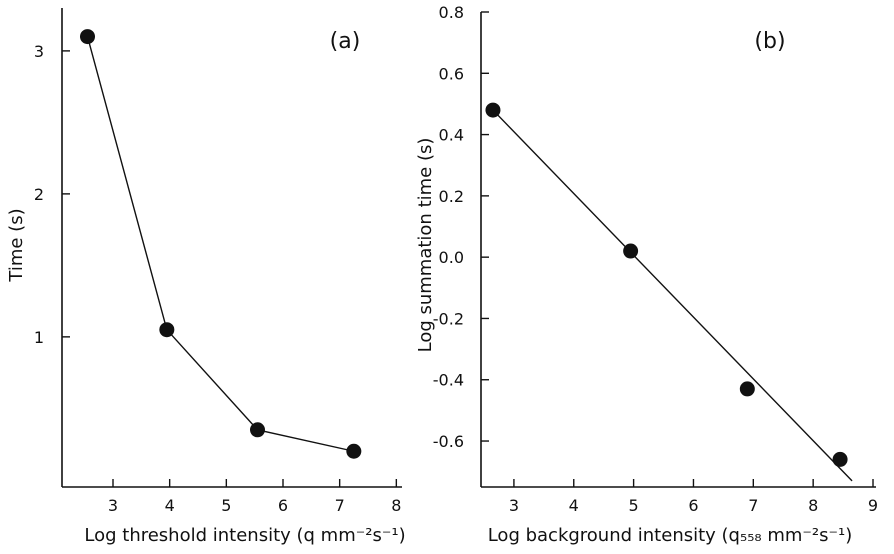  Describe the element at coordinates (448, 380) in the screenshot. I see `y-tick-label: -0.4` at that location.